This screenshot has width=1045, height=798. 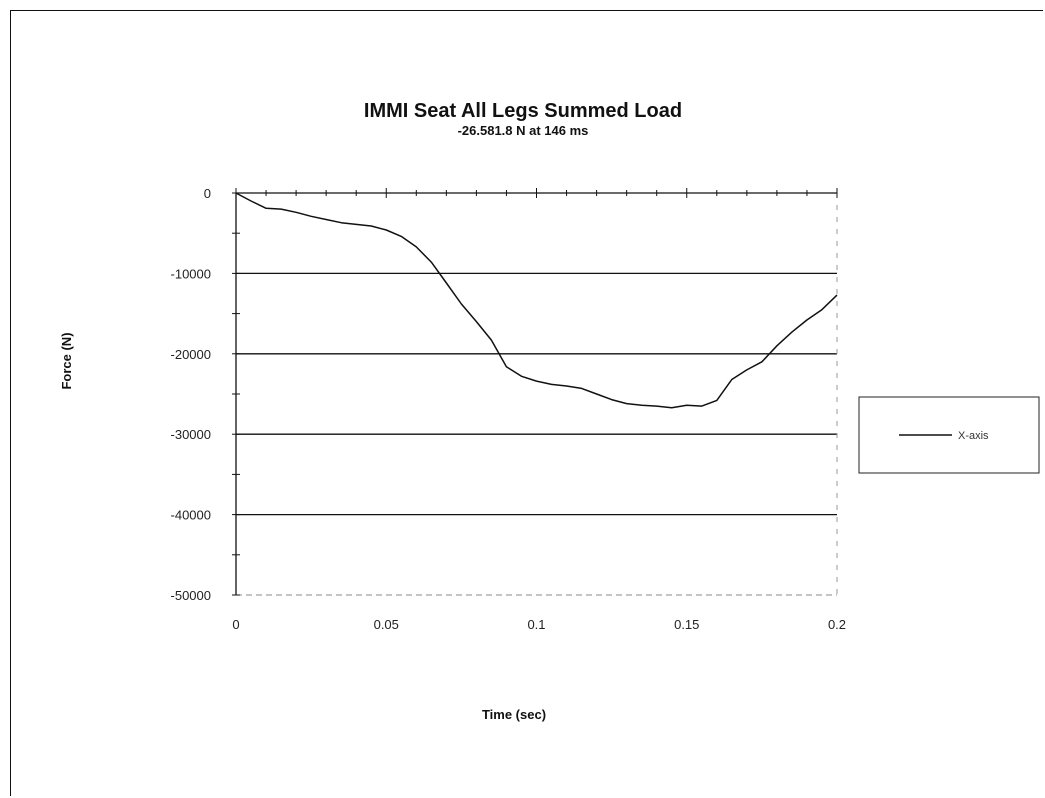 I want to click on y-tick-label-3: -30000, so click(x=191, y=434).